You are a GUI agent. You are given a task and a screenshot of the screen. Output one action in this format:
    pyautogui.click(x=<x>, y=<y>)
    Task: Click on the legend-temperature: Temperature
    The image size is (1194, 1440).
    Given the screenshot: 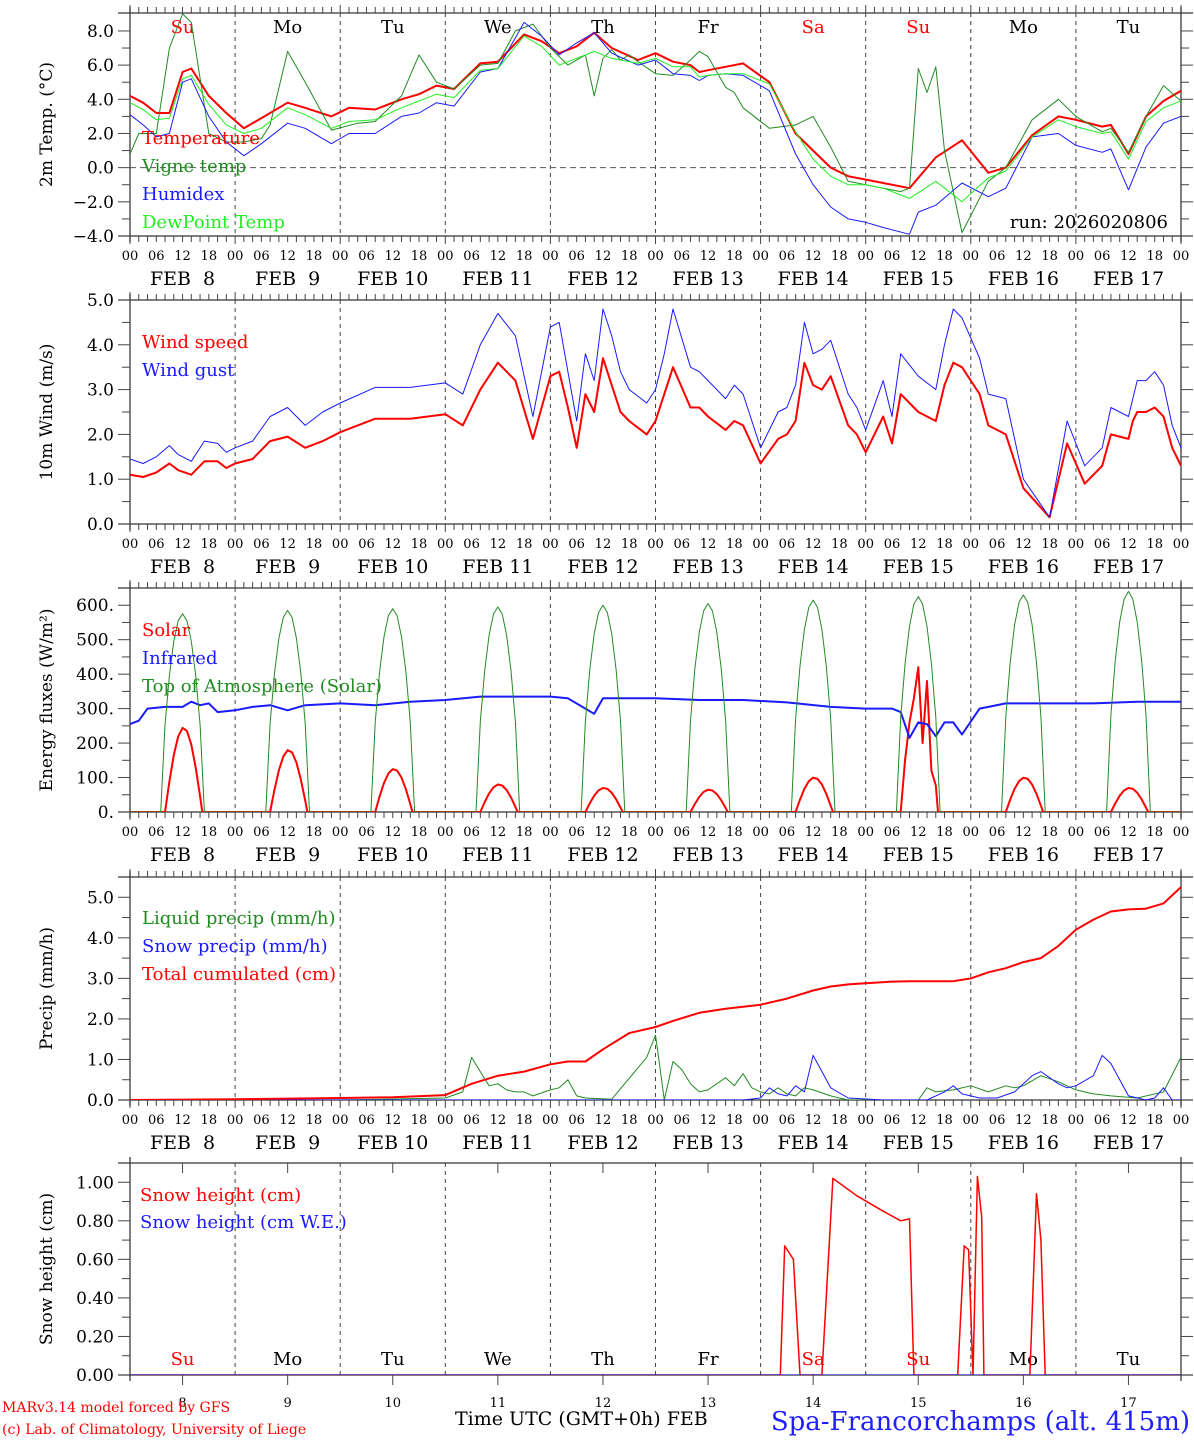 What is the action you would take?
    pyautogui.click(x=201, y=138)
    